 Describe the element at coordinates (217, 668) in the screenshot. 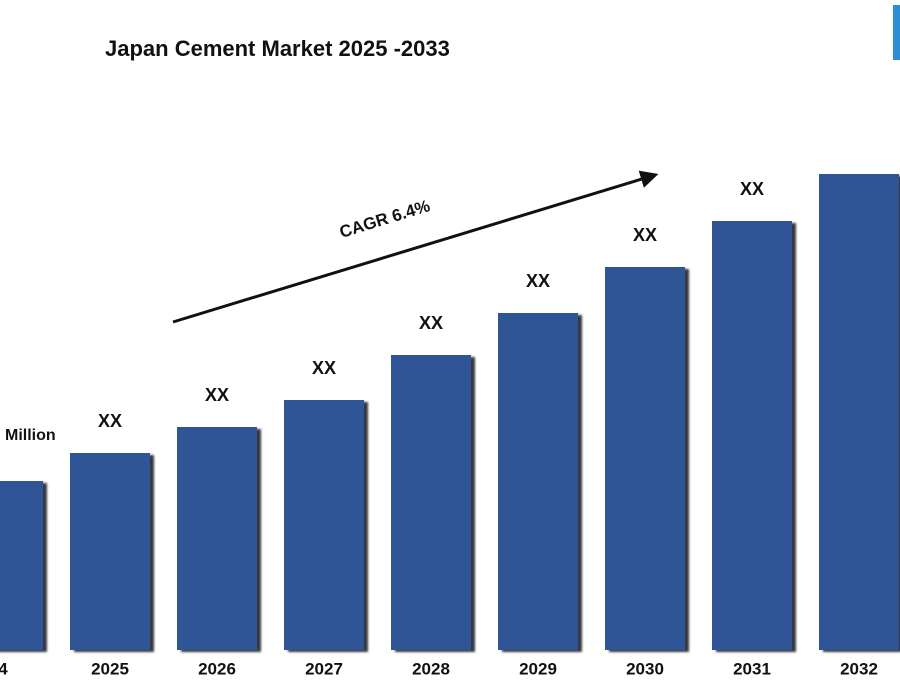

I see `x-tick-label: 2026` at that location.